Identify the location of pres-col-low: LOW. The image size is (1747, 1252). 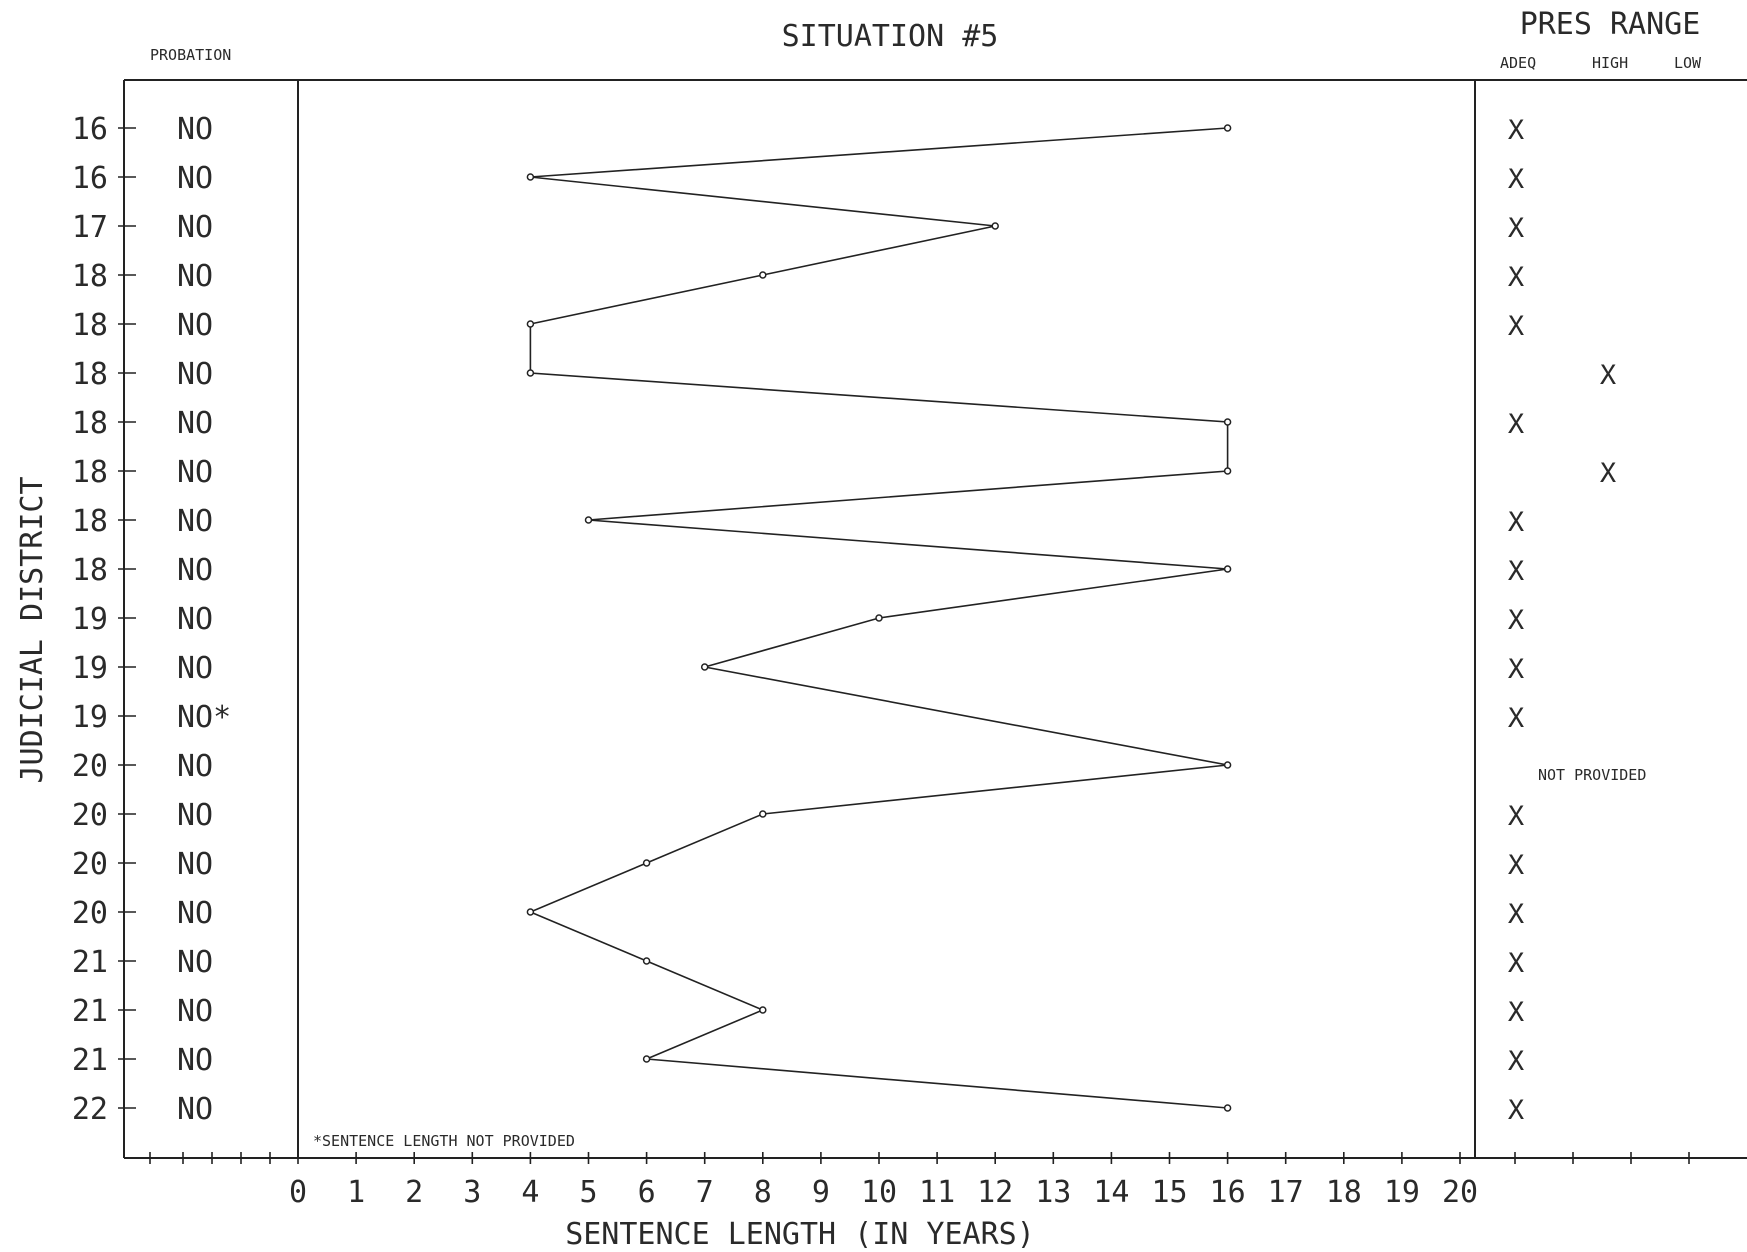
(1688, 63).